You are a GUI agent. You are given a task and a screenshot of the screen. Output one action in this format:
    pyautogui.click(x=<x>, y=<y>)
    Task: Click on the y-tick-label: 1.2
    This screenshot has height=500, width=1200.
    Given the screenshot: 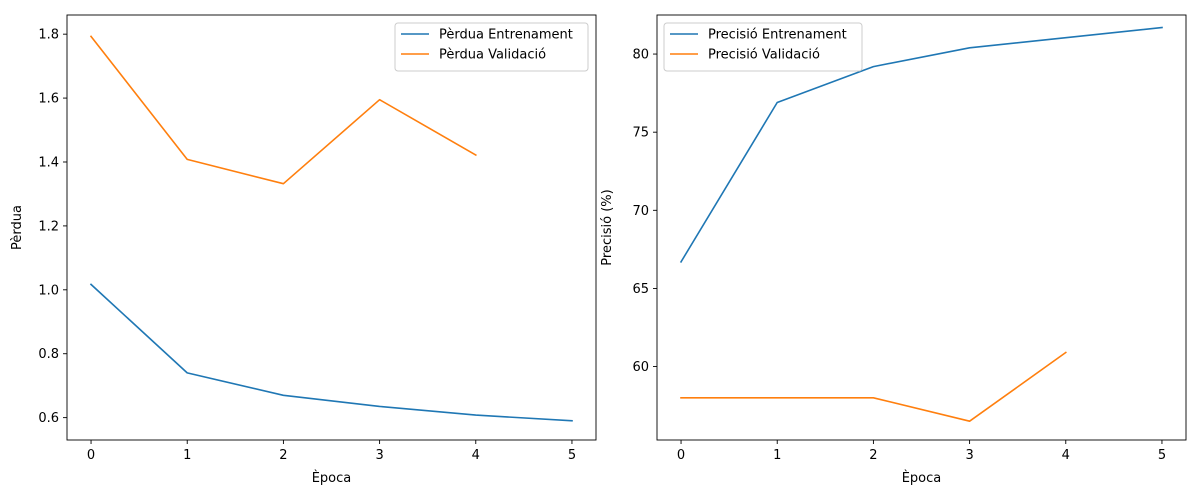 What is the action you would take?
    pyautogui.click(x=48, y=226)
    